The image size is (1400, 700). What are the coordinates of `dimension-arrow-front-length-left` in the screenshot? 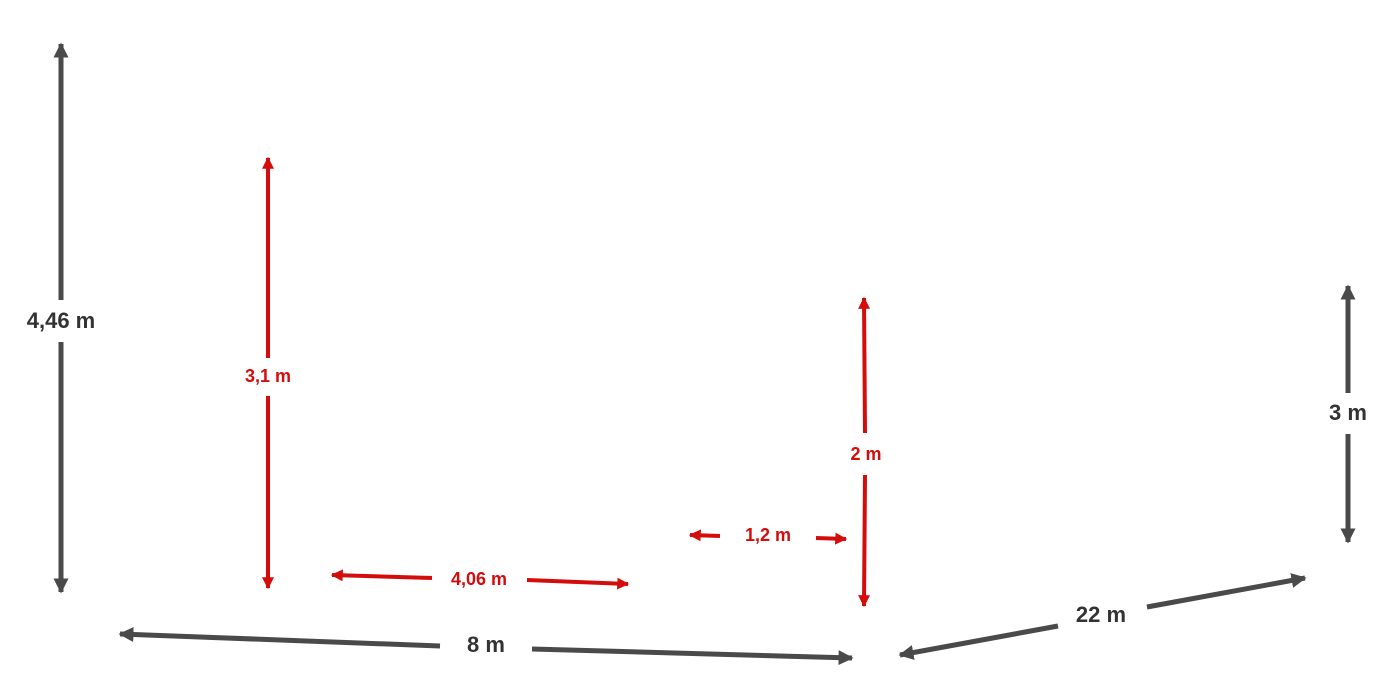 It's located at (279, 638).